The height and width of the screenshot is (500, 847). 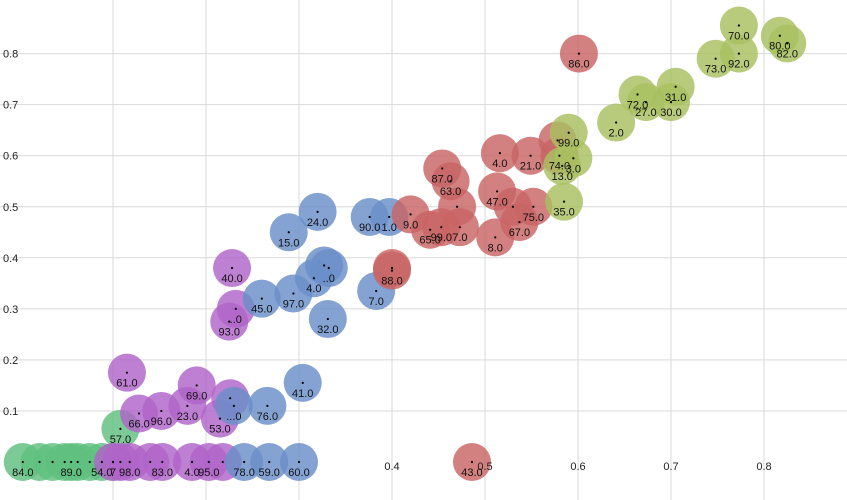 What do you see at coordinates (763, 467) in the screenshot?
I see `x-tick-label: 0.8` at bounding box center [763, 467].